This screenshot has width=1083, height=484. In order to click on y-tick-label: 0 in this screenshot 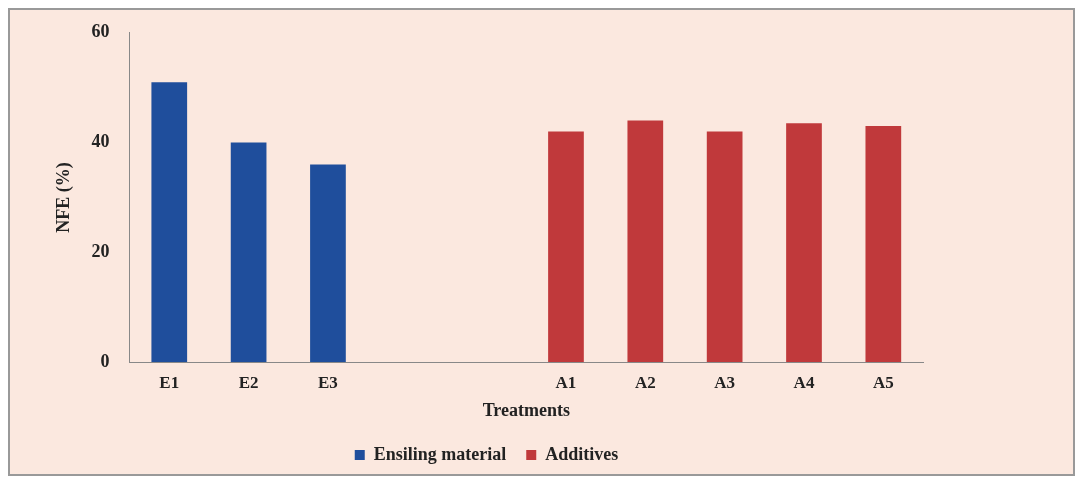, I will do `click(105, 360)`.